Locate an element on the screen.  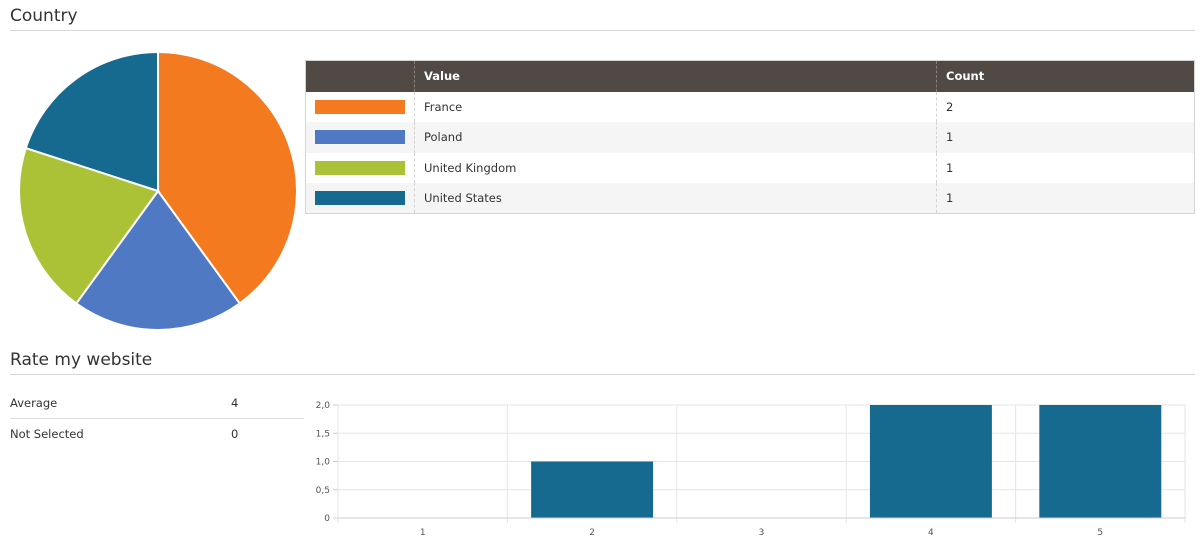
color-swatch-united-states is located at coordinates (360, 198).